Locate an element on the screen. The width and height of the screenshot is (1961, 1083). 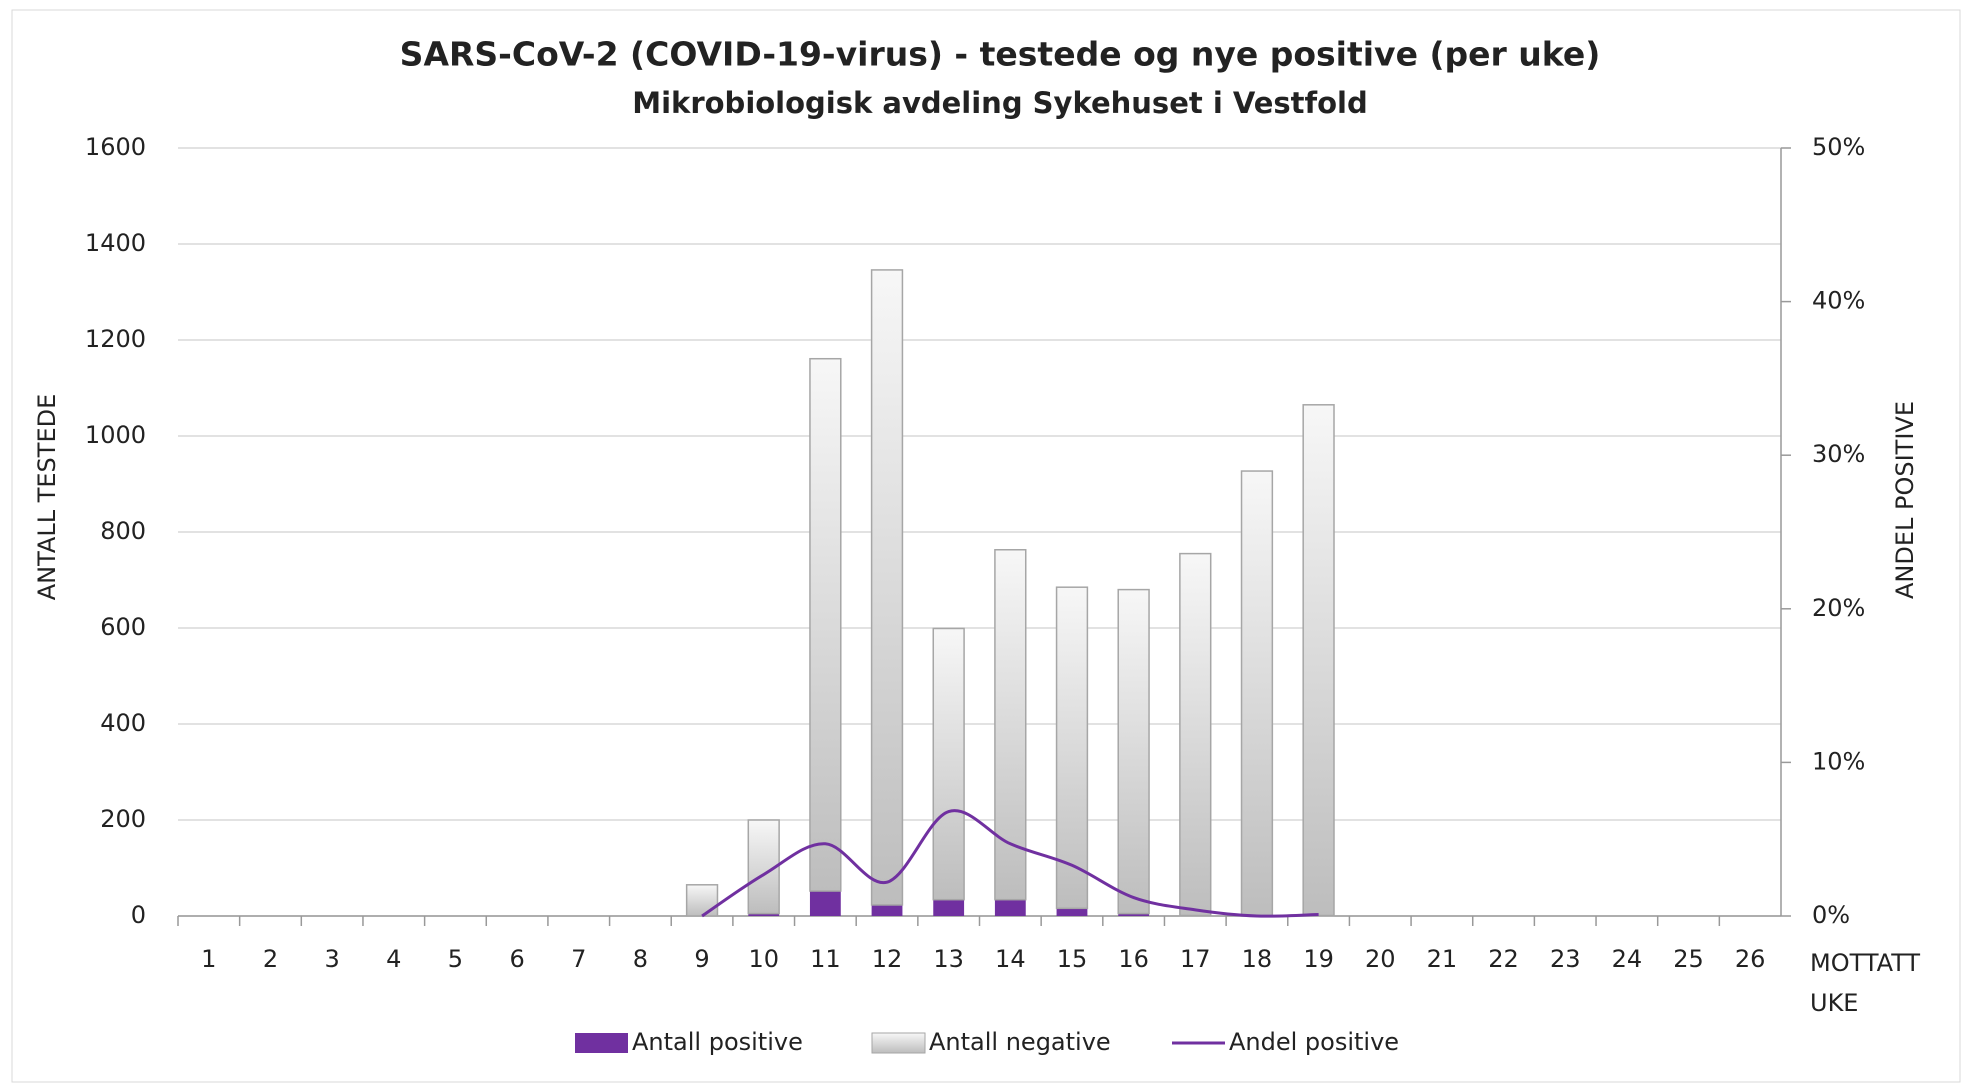
x-tick-label: 26 is located at coordinates (1750, 959).